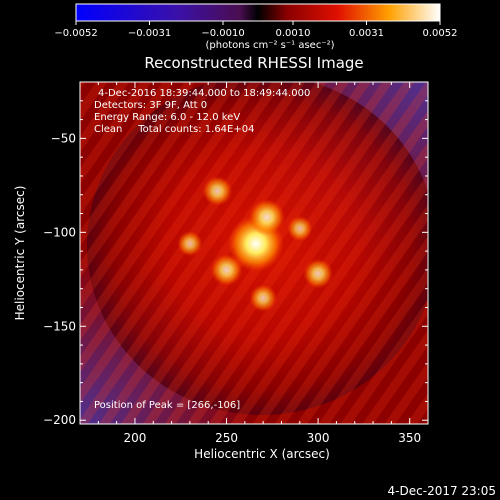 The height and width of the screenshot is (500, 500). Describe the element at coordinates (262, 454) in the screenshot. I see `x-axis-label: Heliocentric X (arcsec)` at that location.